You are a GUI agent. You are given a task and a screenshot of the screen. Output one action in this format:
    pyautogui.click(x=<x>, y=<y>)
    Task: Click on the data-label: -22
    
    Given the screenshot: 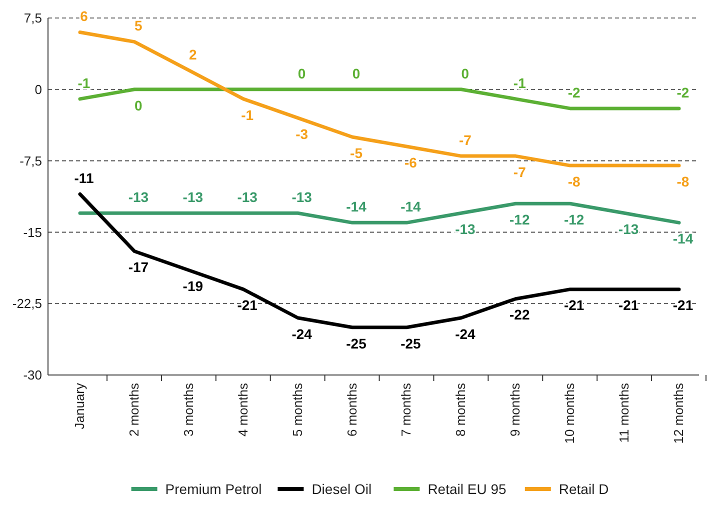 What is the action you would take?
    pyautogui.click(x=520, y=314)
    